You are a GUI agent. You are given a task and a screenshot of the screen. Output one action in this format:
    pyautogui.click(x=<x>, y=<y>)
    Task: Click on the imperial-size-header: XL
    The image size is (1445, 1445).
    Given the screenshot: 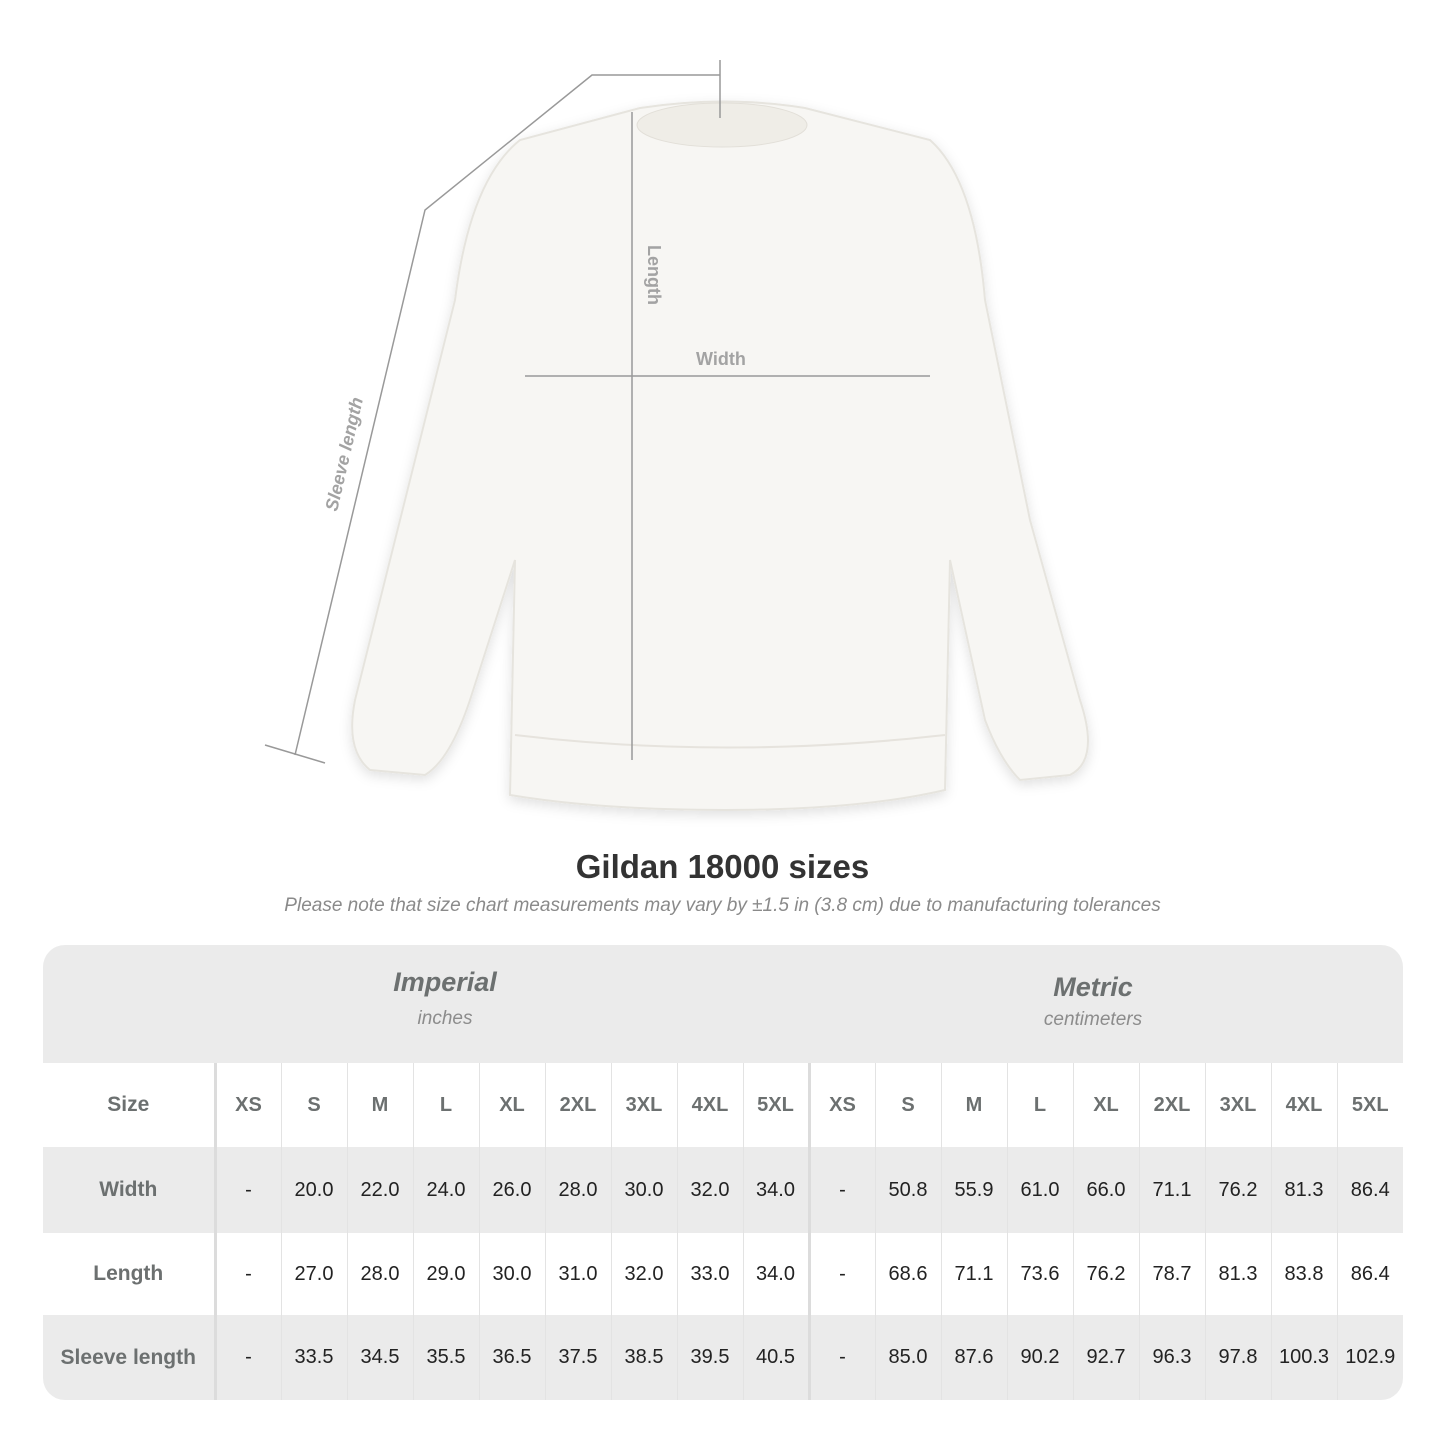 What is the action you would take?
    pyautogui.click(x=511, y=1105)
    